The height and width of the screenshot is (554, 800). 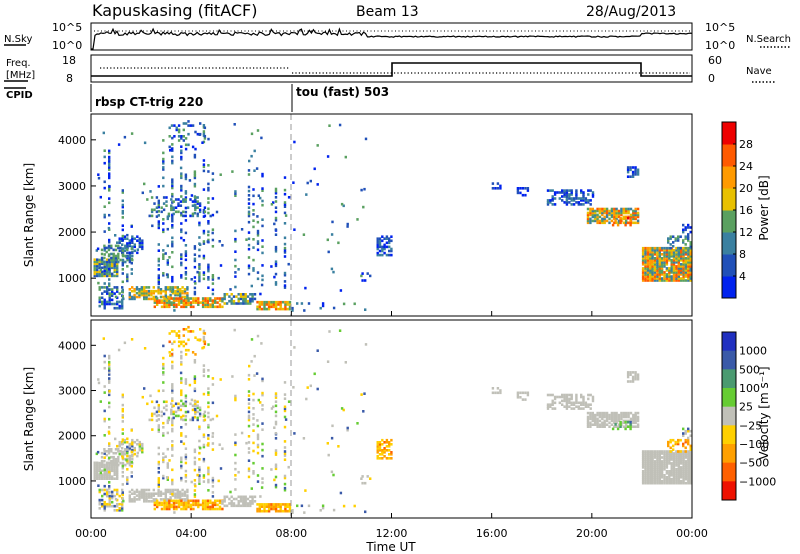 What do you see at coordinates (391, 526) in the screenshot?
I see `velocity-x-axis: 00:00 04:00 08:00 12:00 16:00 20:00 00:00` at bounding box center [391, 526].